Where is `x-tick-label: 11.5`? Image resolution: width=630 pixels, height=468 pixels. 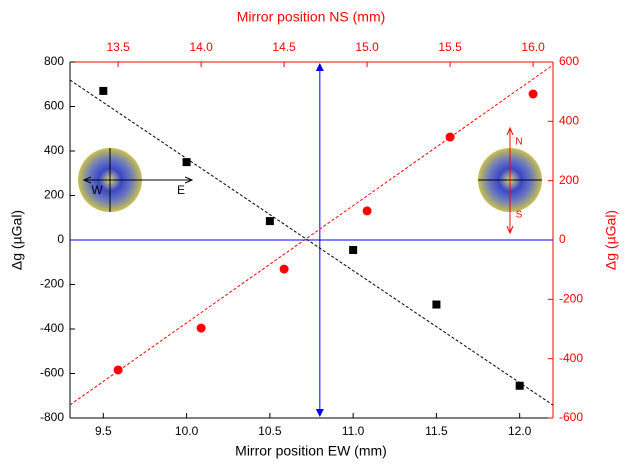 x-tick-label: 11.5 is located at coordinates (436, 431).